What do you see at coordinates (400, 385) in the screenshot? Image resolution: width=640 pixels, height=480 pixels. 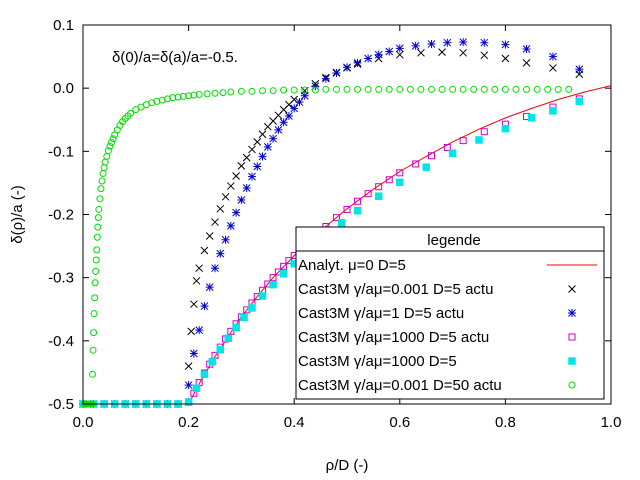 I see `legend-label: Cast3M γ/aμ=0.001 D=50 actu` at bounding box center [400, 385].